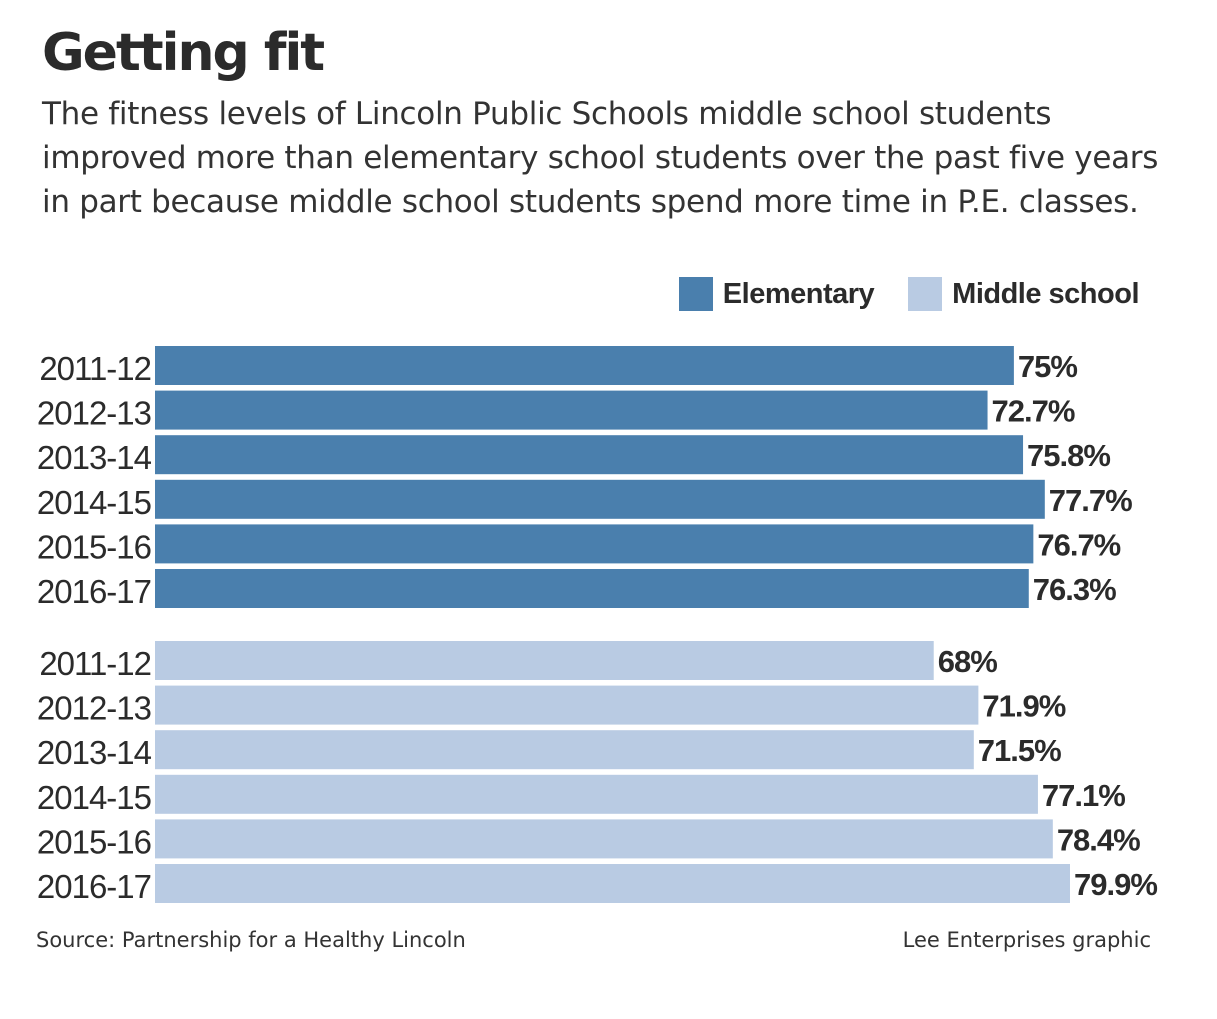  Describe the element at coordinates (1019, 750) in the screenshot. I see `value-label-middle-school-2013-14: 71.5%` at that location.